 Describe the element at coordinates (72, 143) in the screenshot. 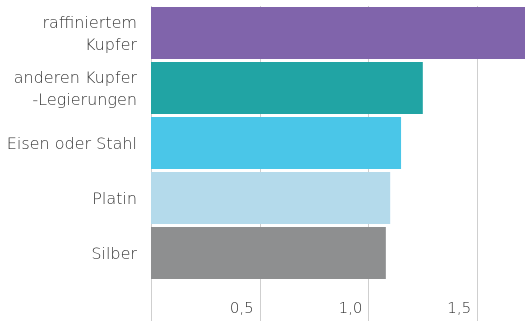

I see `category-label-2: Eisen oder Stahl` at that location.